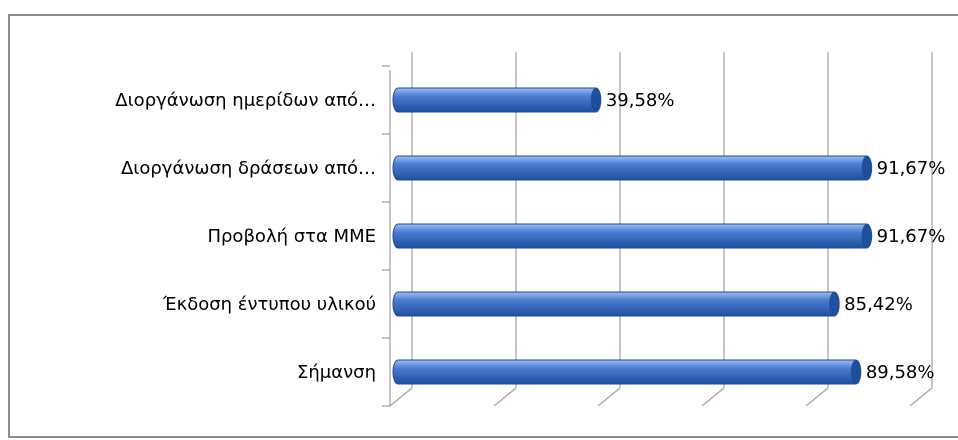 The image size is (958, 440). What do you see at coordinates (878, 304) in the screenshot?
I see `data-label: 85,42%` at bounding box center [878, 304].